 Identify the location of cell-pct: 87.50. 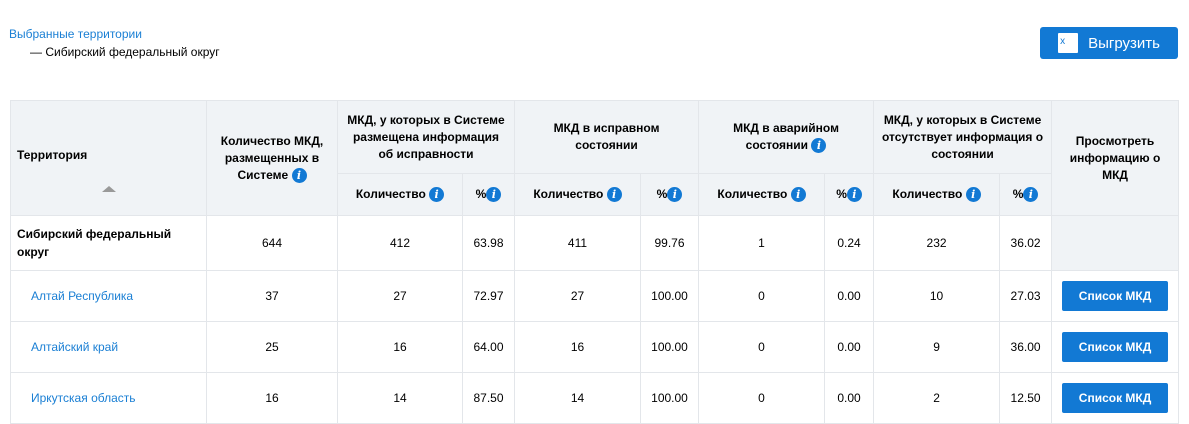
(488, 398).